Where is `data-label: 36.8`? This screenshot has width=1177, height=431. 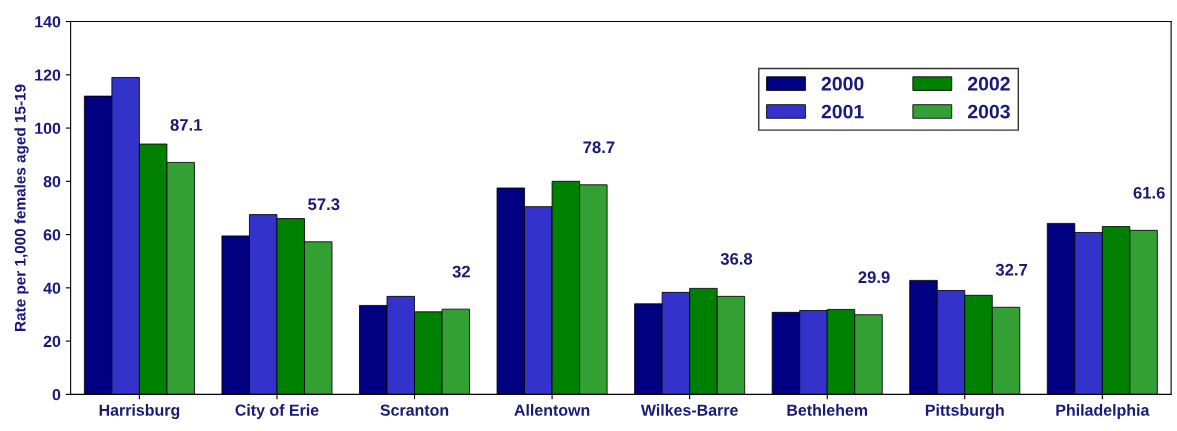
data-label: 36.8 is located at coordinates (736, 258).